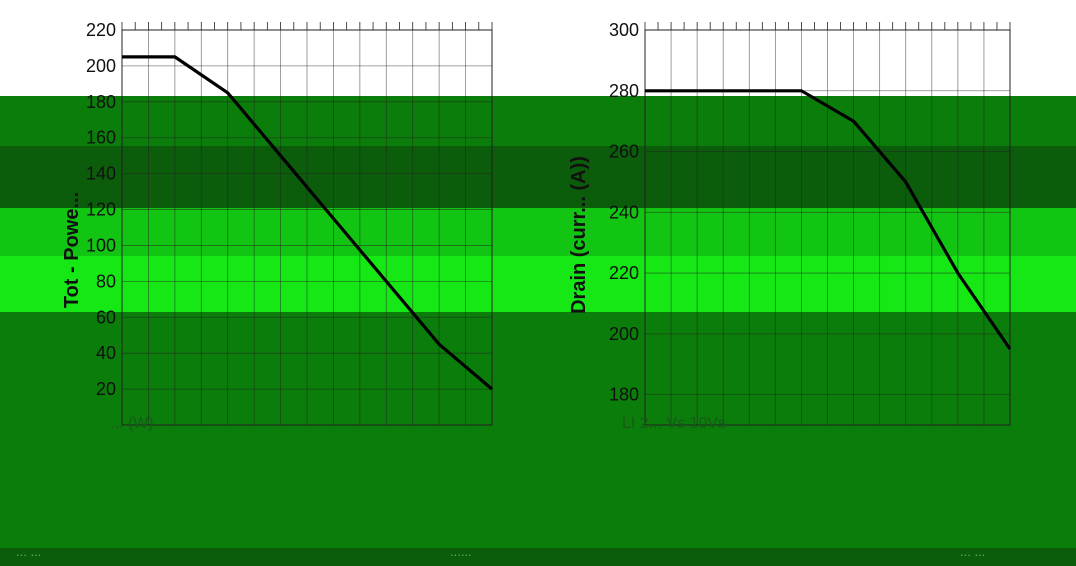 This screenshot has width=1076, height=566. What do you see at coordinates (132, 423) in the screenshot?
I see `chart-annotation: ... (W)` at bounding box center [132, 423].